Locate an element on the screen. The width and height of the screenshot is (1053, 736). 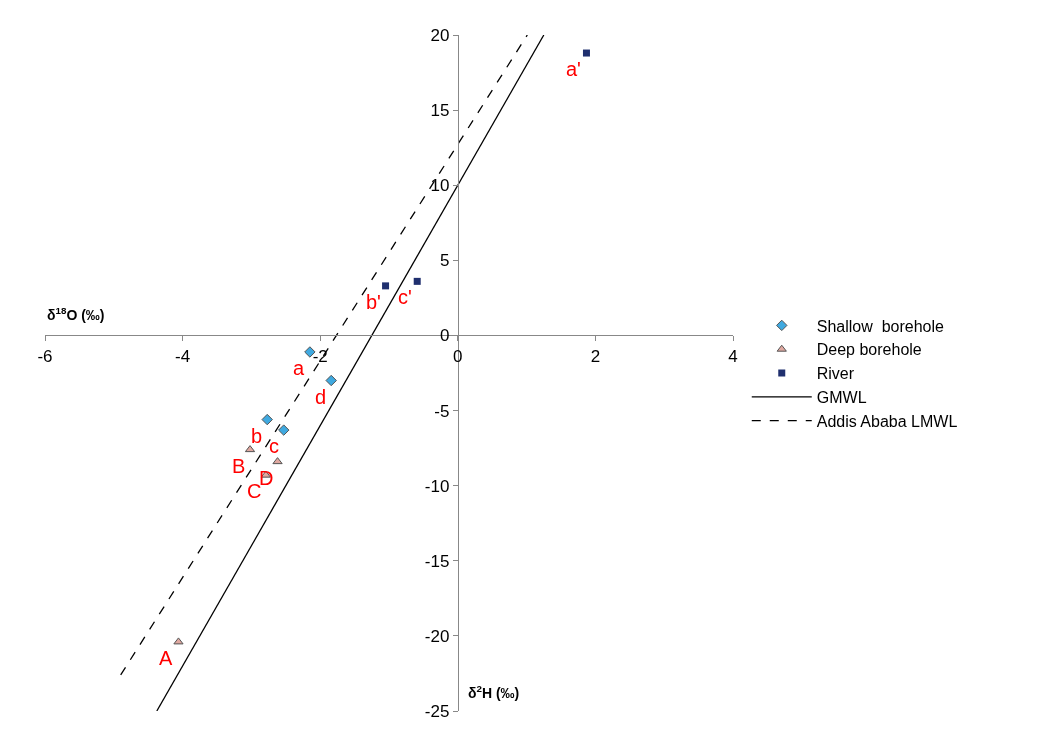
annotation: a' is located at coordinates (573, 69).